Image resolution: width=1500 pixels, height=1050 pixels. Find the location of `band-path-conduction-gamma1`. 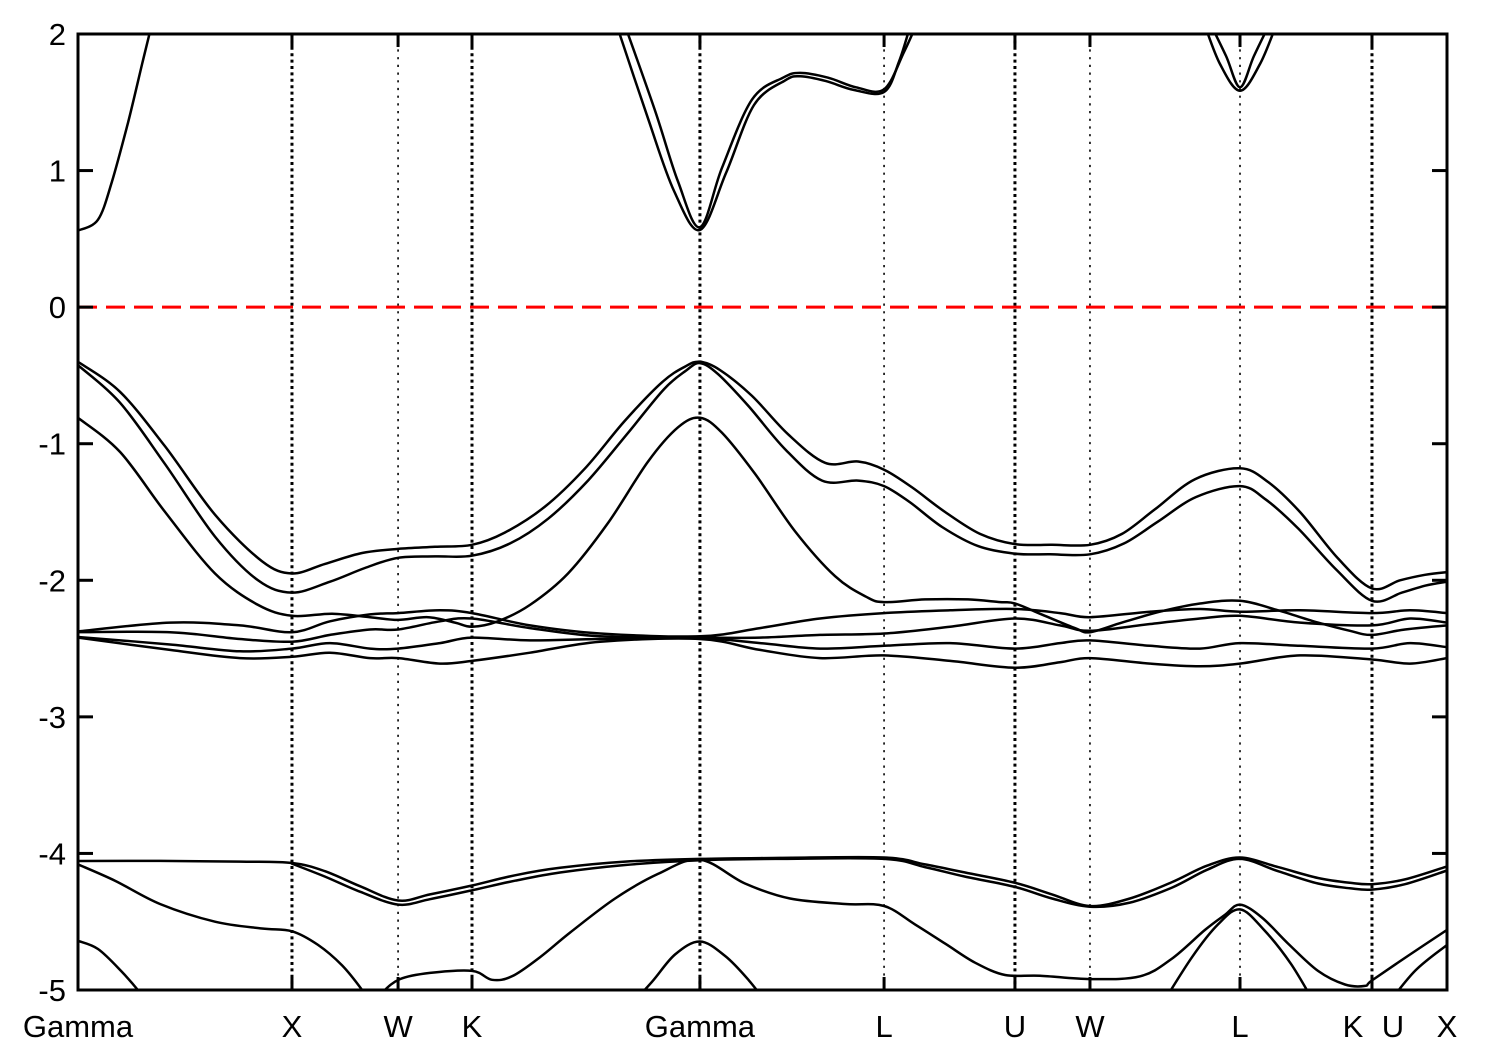

band-path-conduction-gamma1 is located at coordinates (114, 133).